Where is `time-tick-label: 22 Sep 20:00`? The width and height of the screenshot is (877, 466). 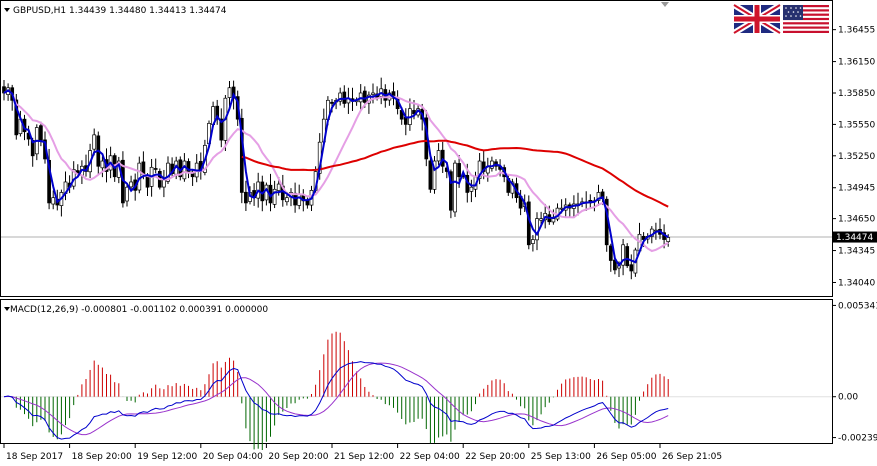 time-tick-label: 22 Sep 20:00 is located at coordinates (495, 457).